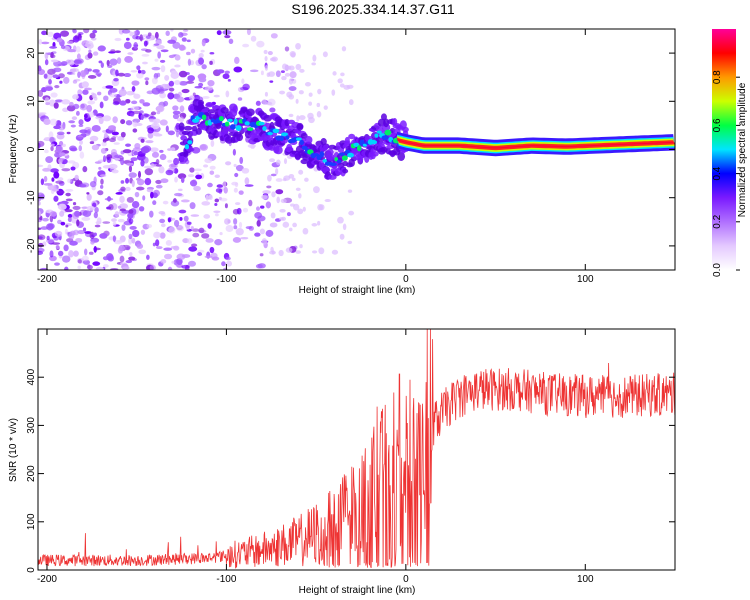  What do you see at coordinates (585, 279) in the screenshot?
I see `x-tick-label: 100` at bounding box center [585, 279].